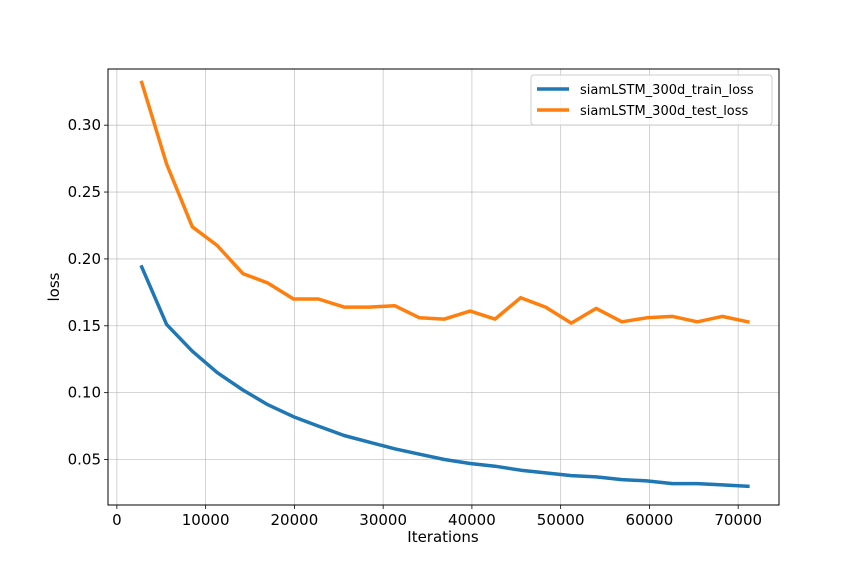 This screenshot has width=864, height=576. I want to click on x-tick-label: 50000, so click(561, 520).